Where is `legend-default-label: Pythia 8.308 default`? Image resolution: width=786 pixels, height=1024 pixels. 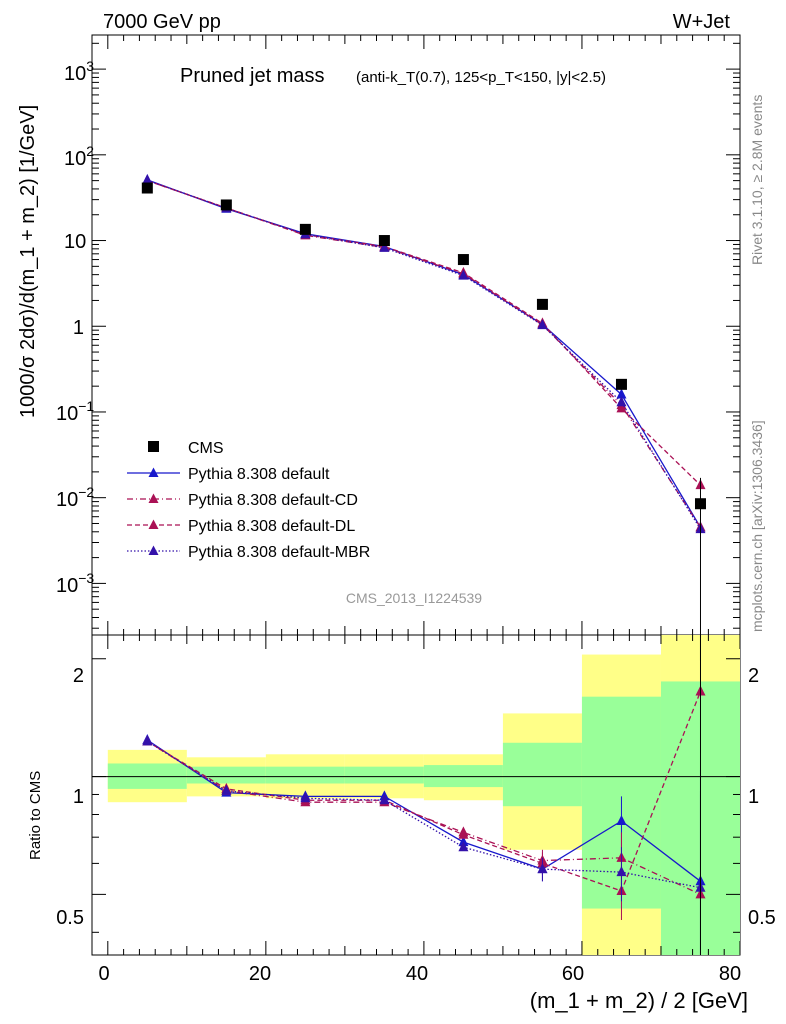 legend-default-label: Pythia 8.308 default is located at coordinates (259, 474).